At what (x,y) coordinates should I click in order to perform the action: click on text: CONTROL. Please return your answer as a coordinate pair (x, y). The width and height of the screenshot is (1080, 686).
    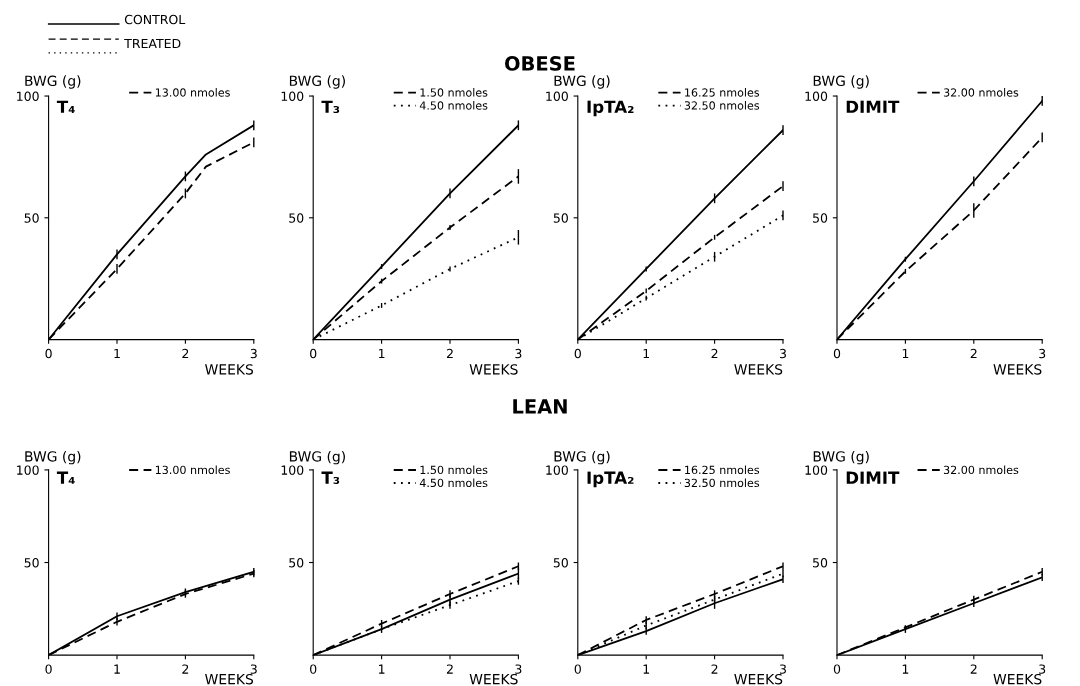
    Looking at the image, I should click on (155, 19).